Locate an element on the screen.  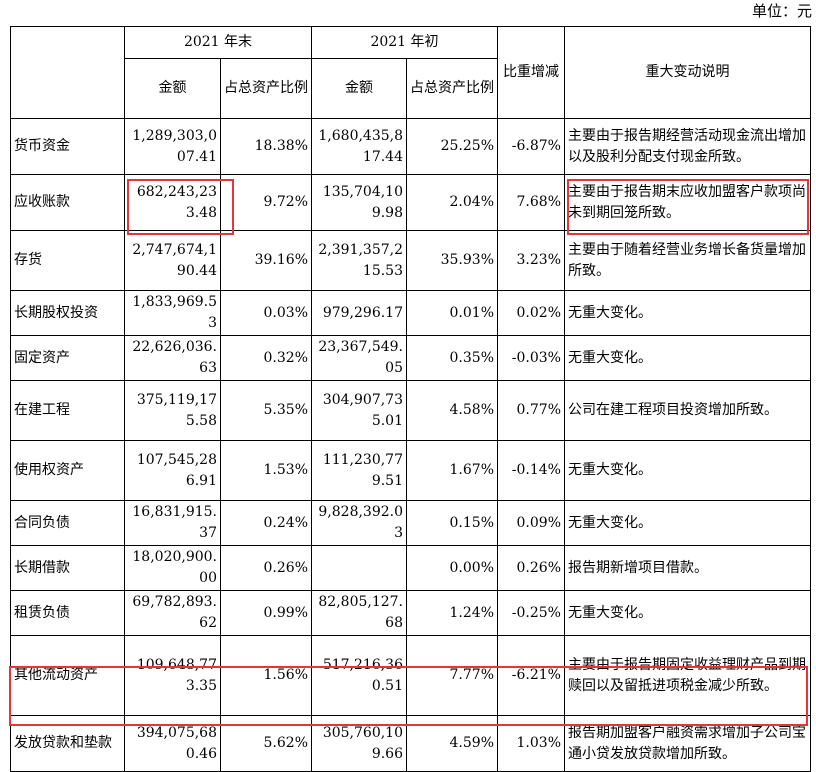
header-end-amount: 金额 is located at coordinates (172, 88).